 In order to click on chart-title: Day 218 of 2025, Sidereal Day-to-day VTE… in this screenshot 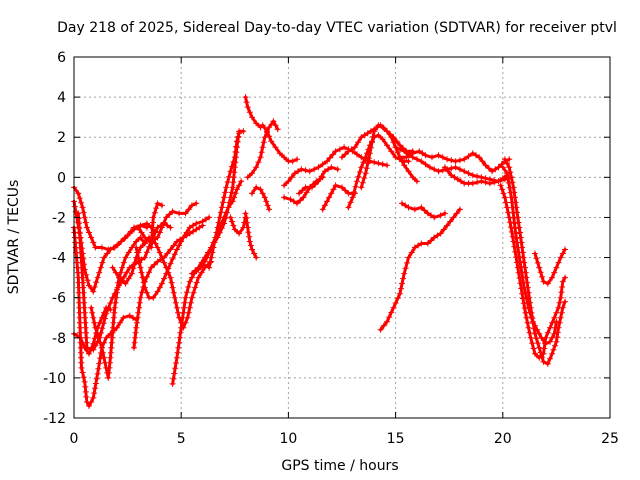, I will do `click(337, 28)`.